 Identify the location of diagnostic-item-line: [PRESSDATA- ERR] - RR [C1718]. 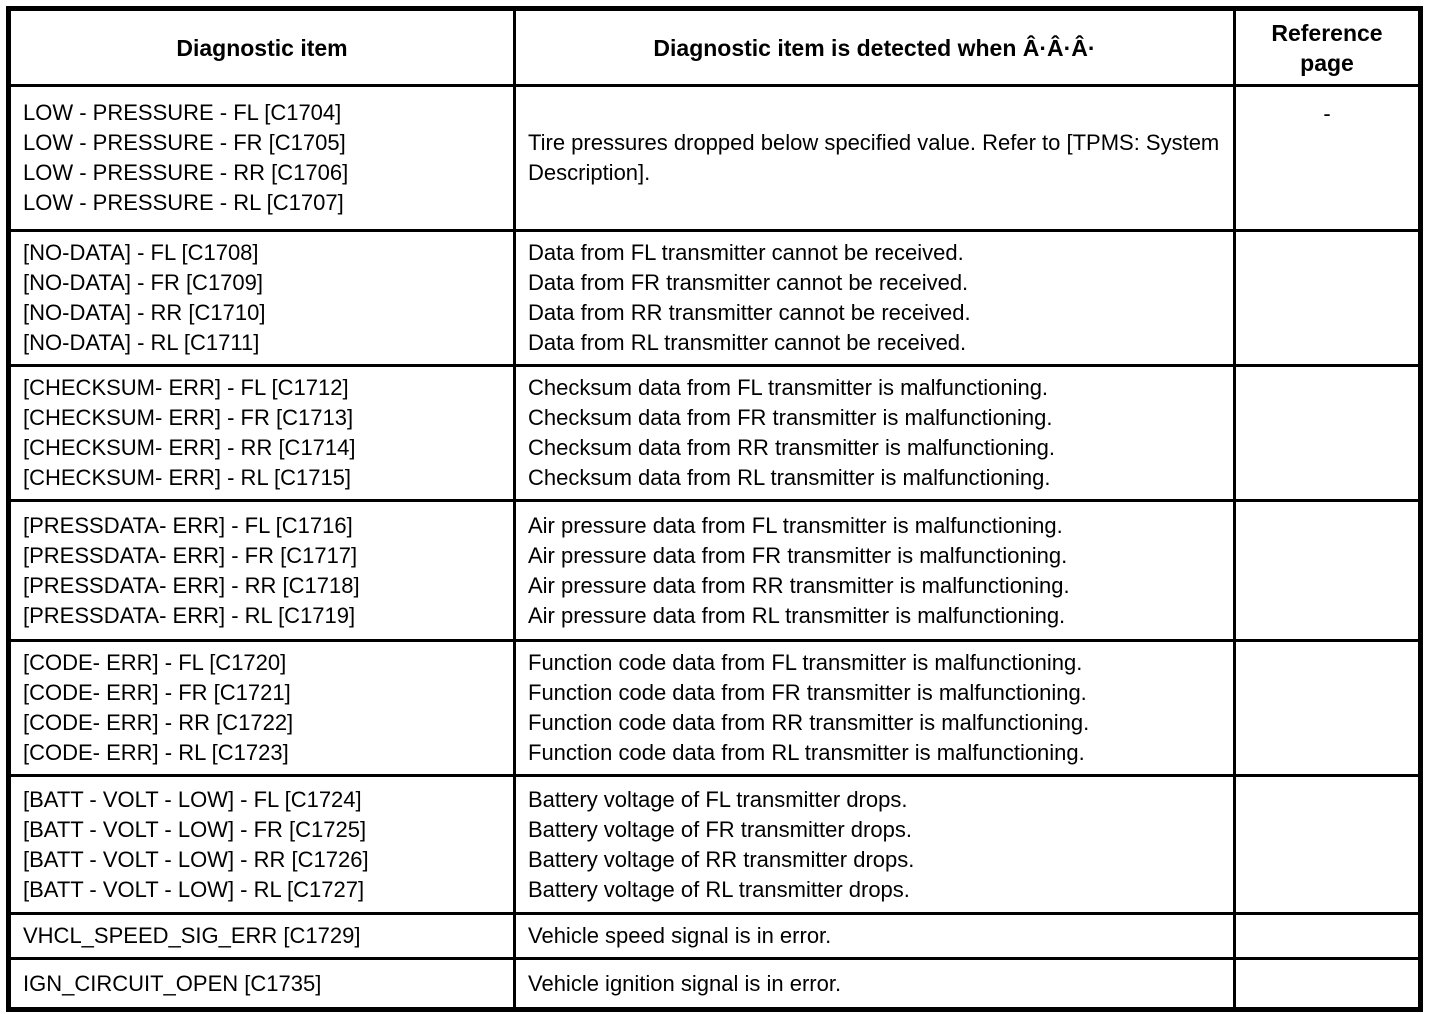
(191, 585).